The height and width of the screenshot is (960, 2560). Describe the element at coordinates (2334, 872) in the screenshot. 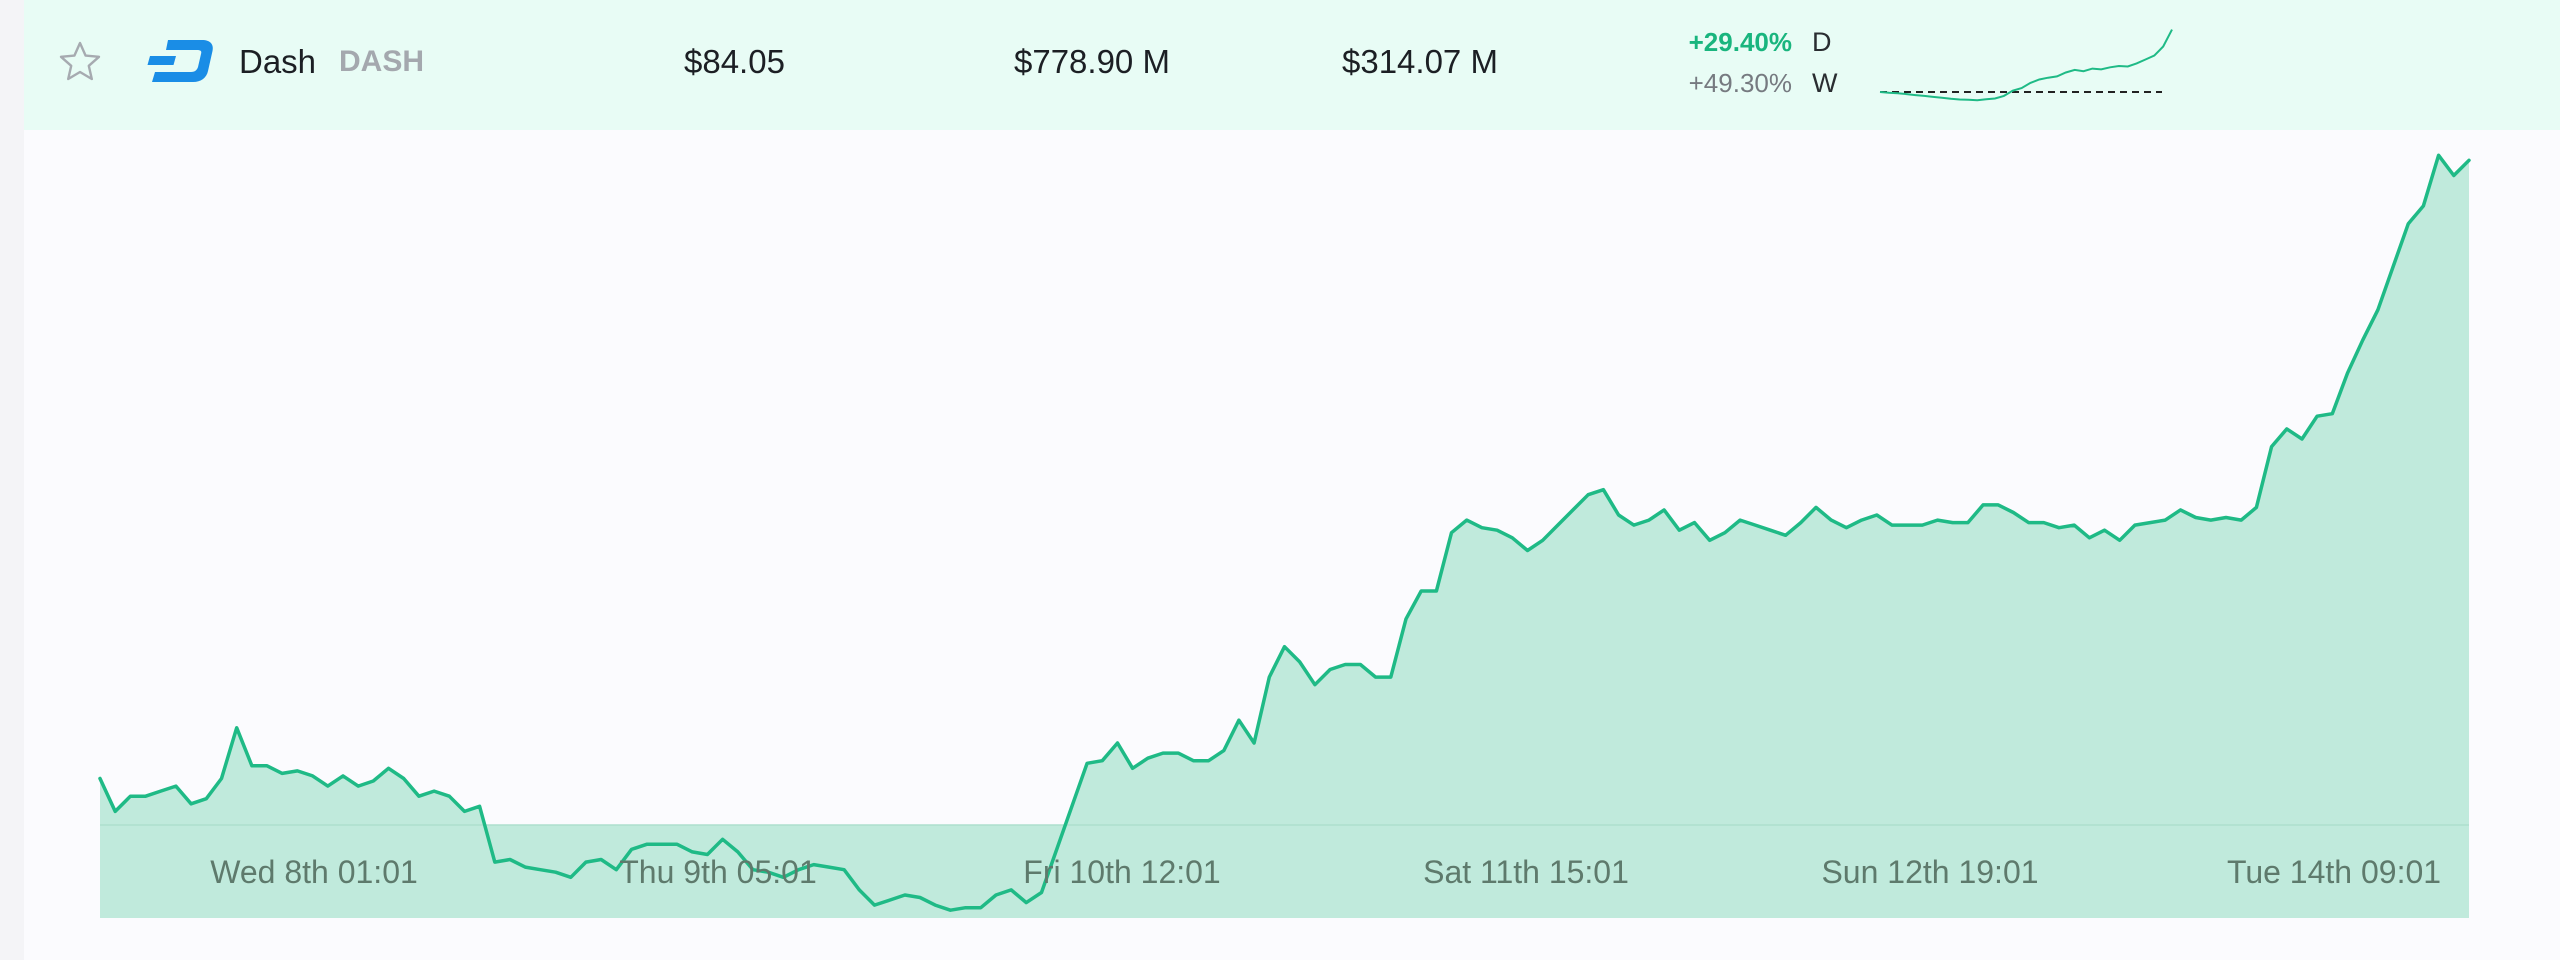

I see `x-tick-label: Tue 14th 09:01` at that location.